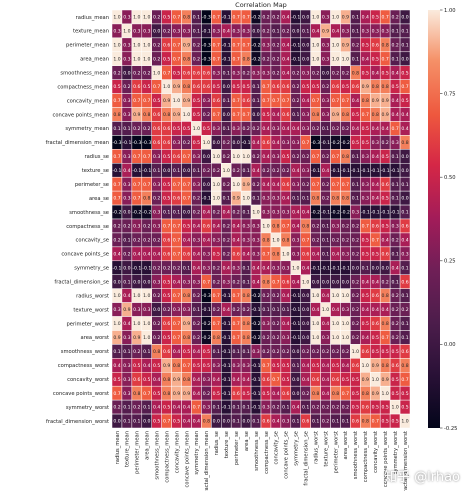  I want to click on column-label: compactness_worst, so click(366, 456).